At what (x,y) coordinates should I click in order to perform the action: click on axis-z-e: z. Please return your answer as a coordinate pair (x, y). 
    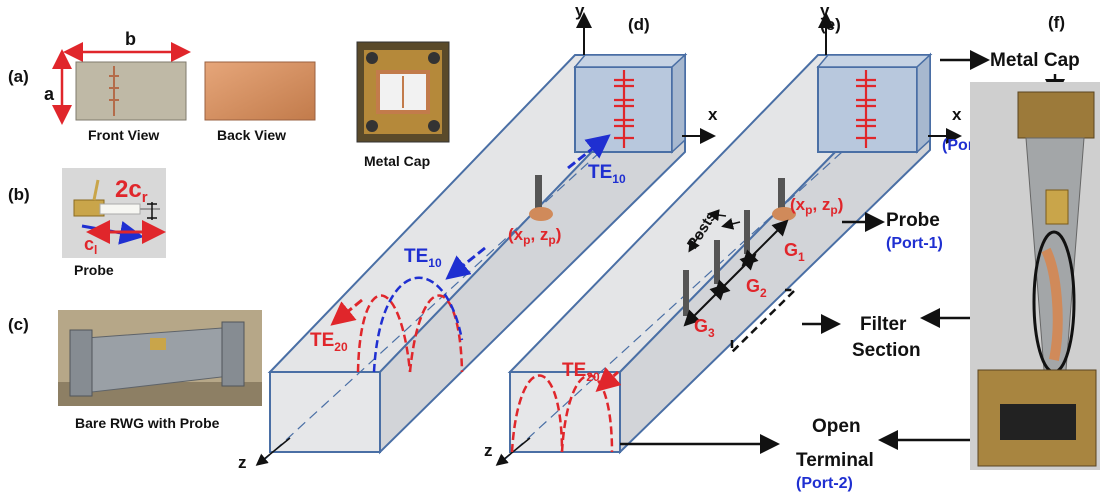
    Looking at the image, I should click on (488, 450).